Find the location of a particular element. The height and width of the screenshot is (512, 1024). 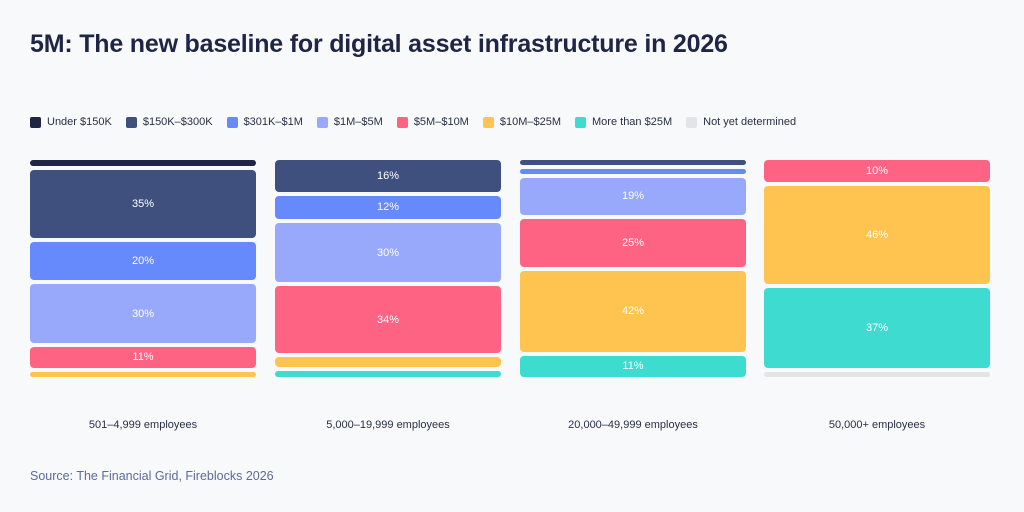

data-label: 25% is located at coordinates (633, 242).